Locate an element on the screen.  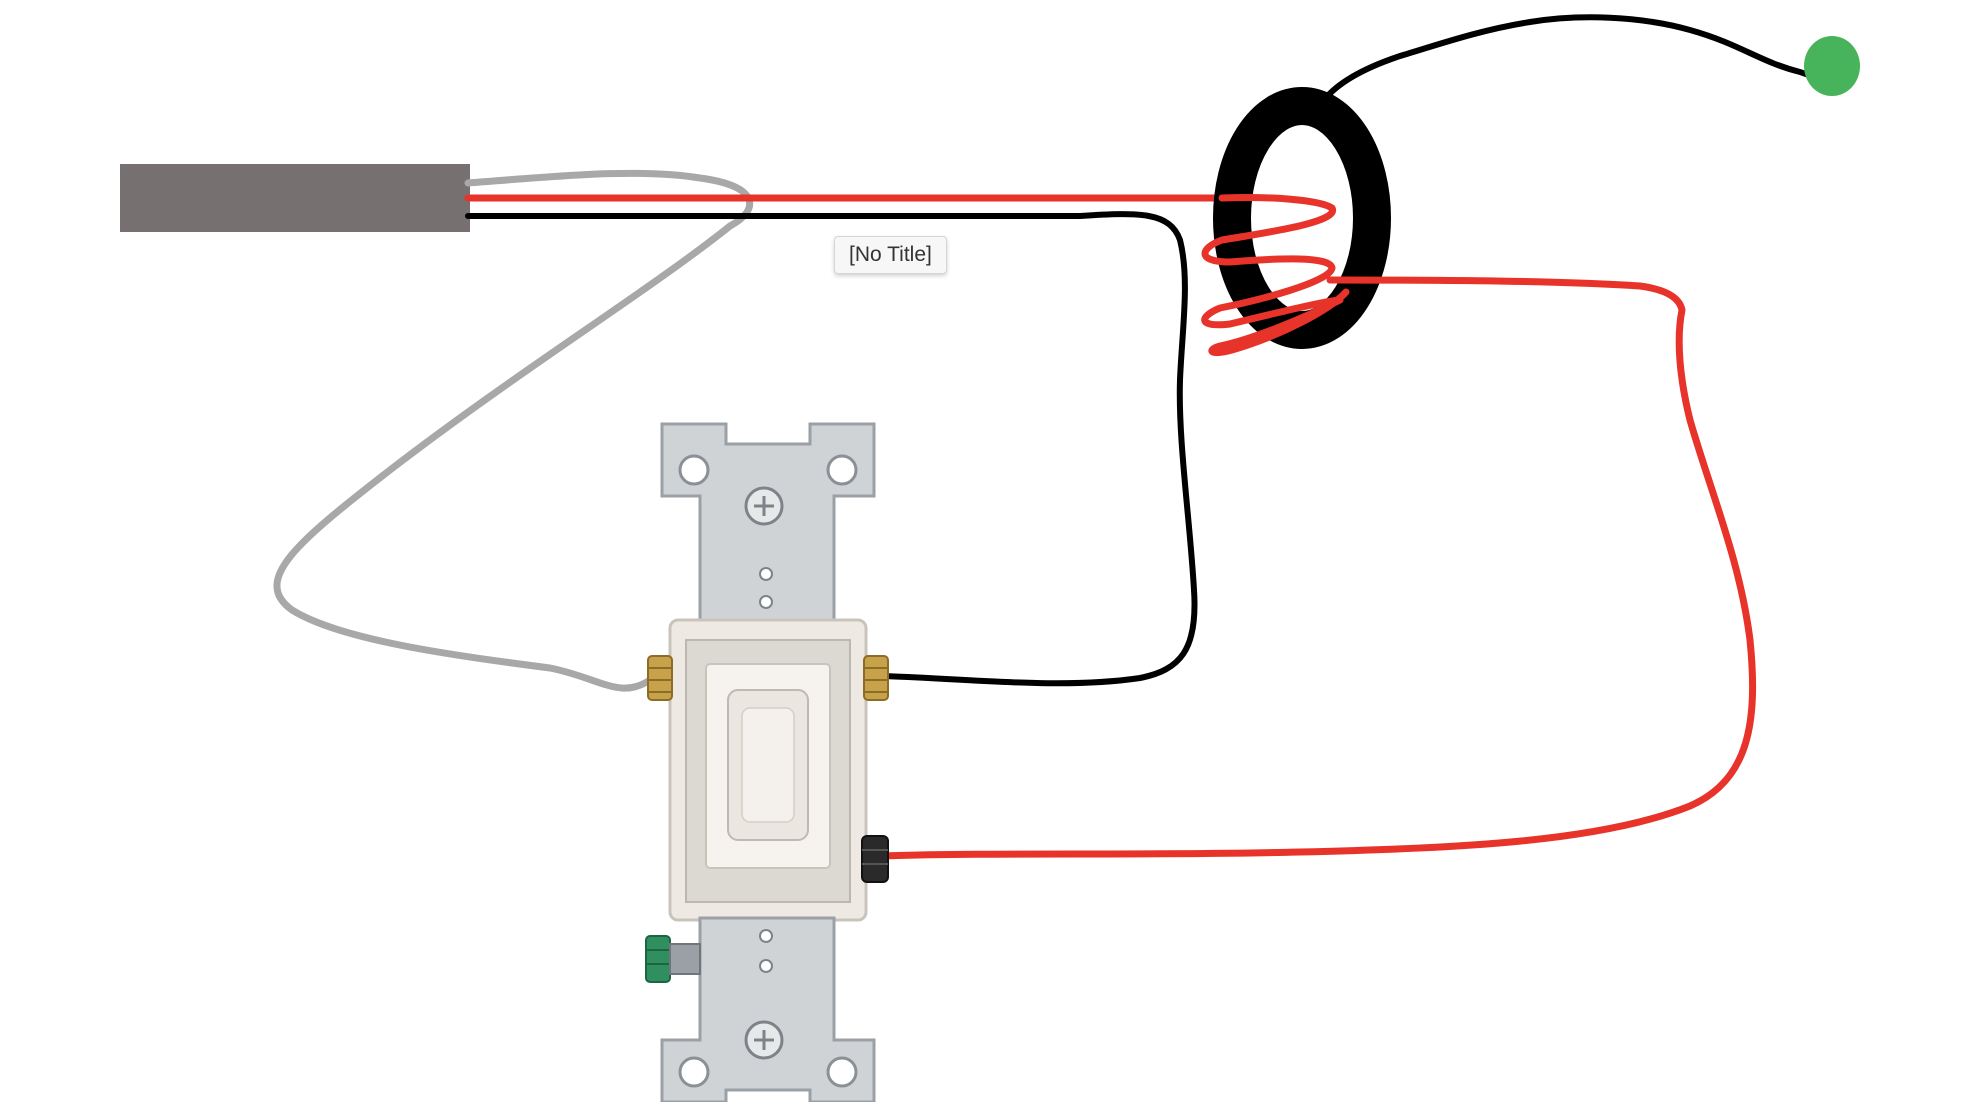
green-ground-screw is located at coordinates (673, 959).